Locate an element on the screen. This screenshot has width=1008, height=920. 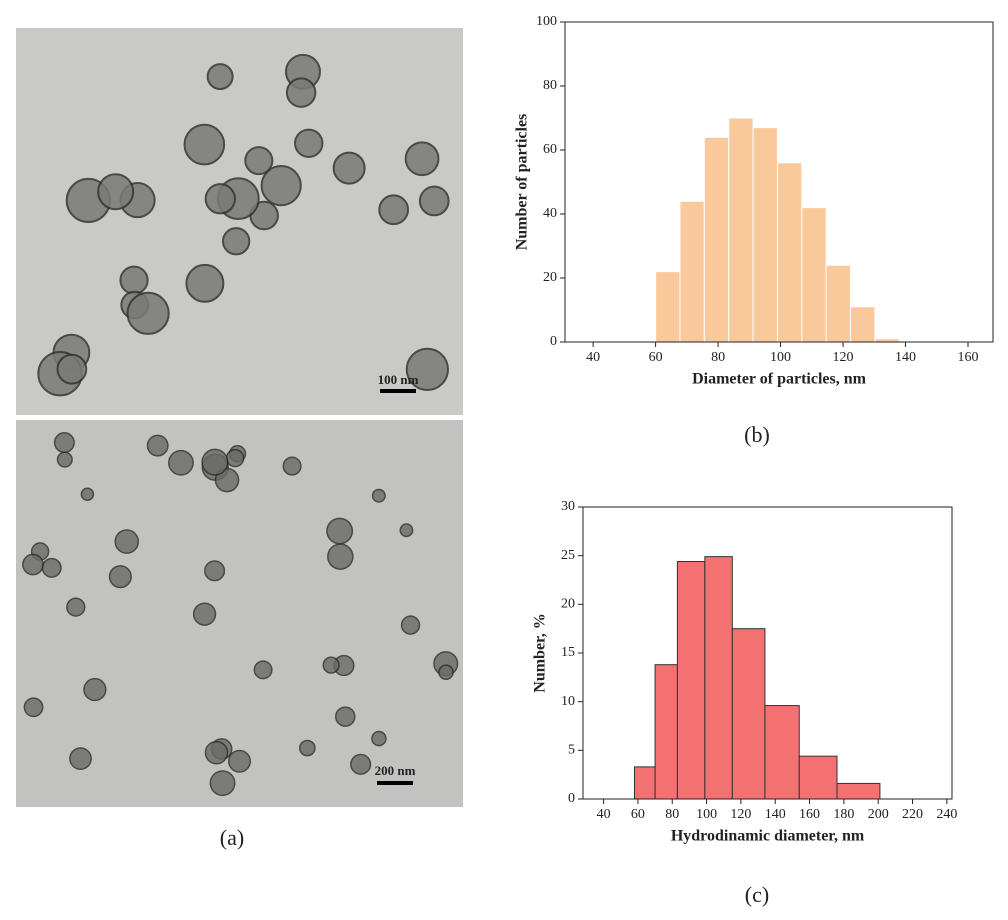
y-tick-label: 80 is located at coordinates (550, 85).